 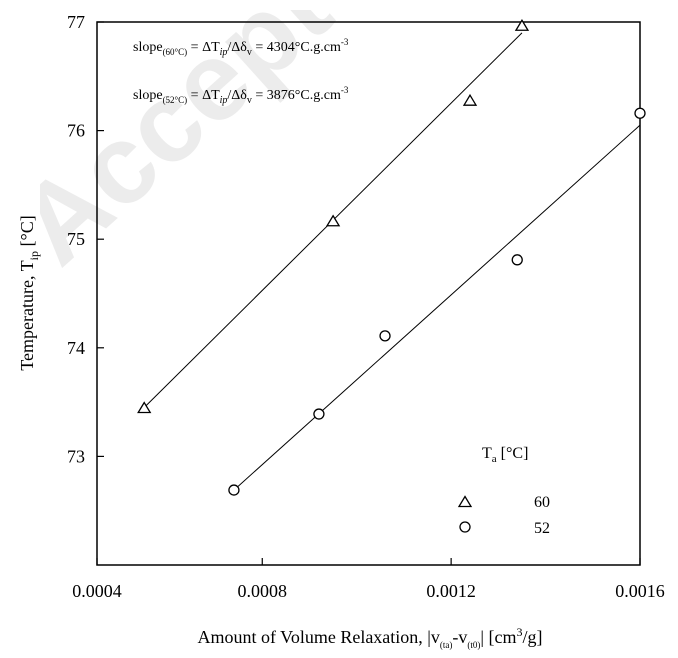 I want to click on legend-title: Ta [°C], so click(x=505, y=455).